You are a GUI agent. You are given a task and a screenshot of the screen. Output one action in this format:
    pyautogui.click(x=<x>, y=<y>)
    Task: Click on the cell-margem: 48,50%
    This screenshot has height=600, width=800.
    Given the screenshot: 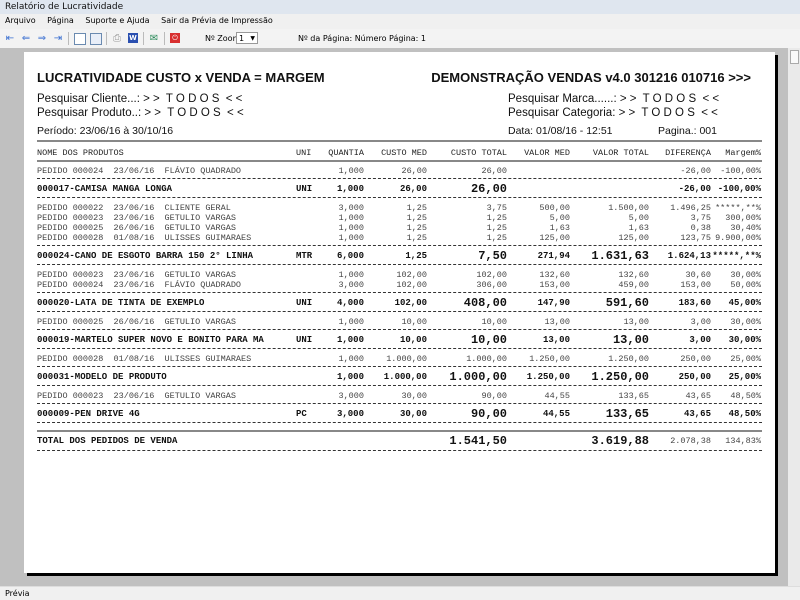 What is the action you would take?
    pyautogui.click(x=745, y=396)
    